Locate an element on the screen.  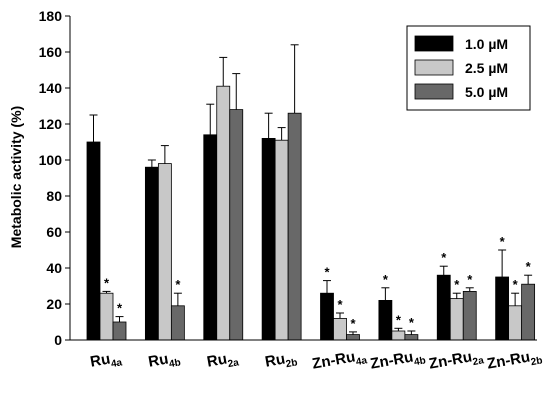
y-tick-label: 20 is located at coordinates (54, 304).